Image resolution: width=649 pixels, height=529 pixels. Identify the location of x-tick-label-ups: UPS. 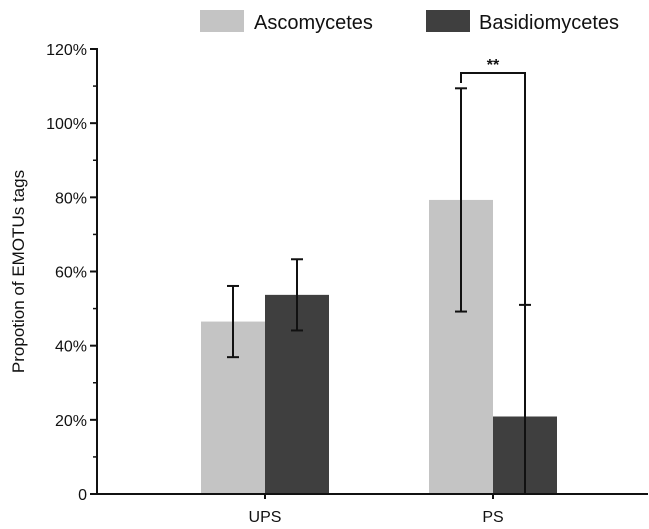
(265, 517).